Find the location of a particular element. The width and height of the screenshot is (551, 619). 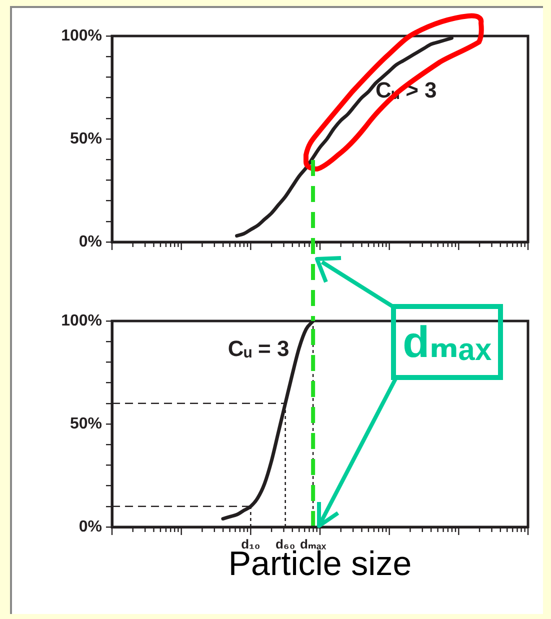

series-label: Cᵤ = 3 is located at coordinates (259, 348).